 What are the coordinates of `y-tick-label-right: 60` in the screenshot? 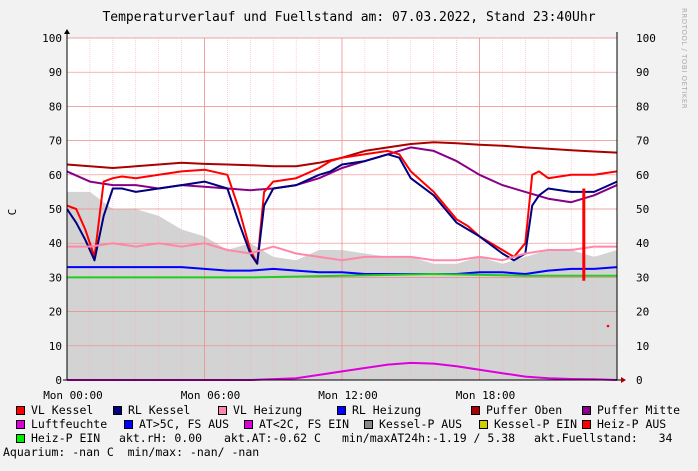 It's located at (642, 175).